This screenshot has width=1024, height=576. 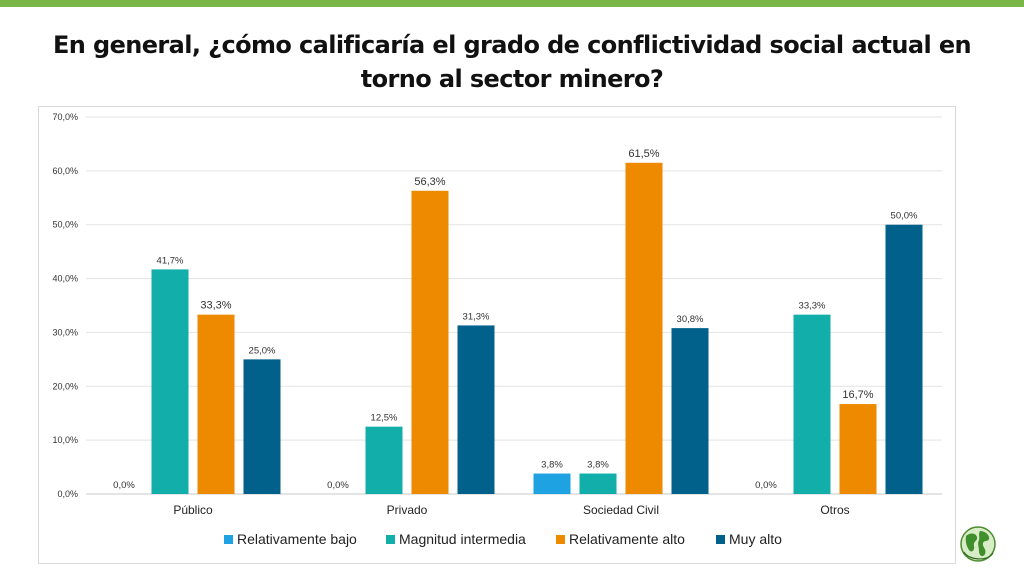 I want to click on y-tick-label: 50,0%, so click(x=65, y=225).